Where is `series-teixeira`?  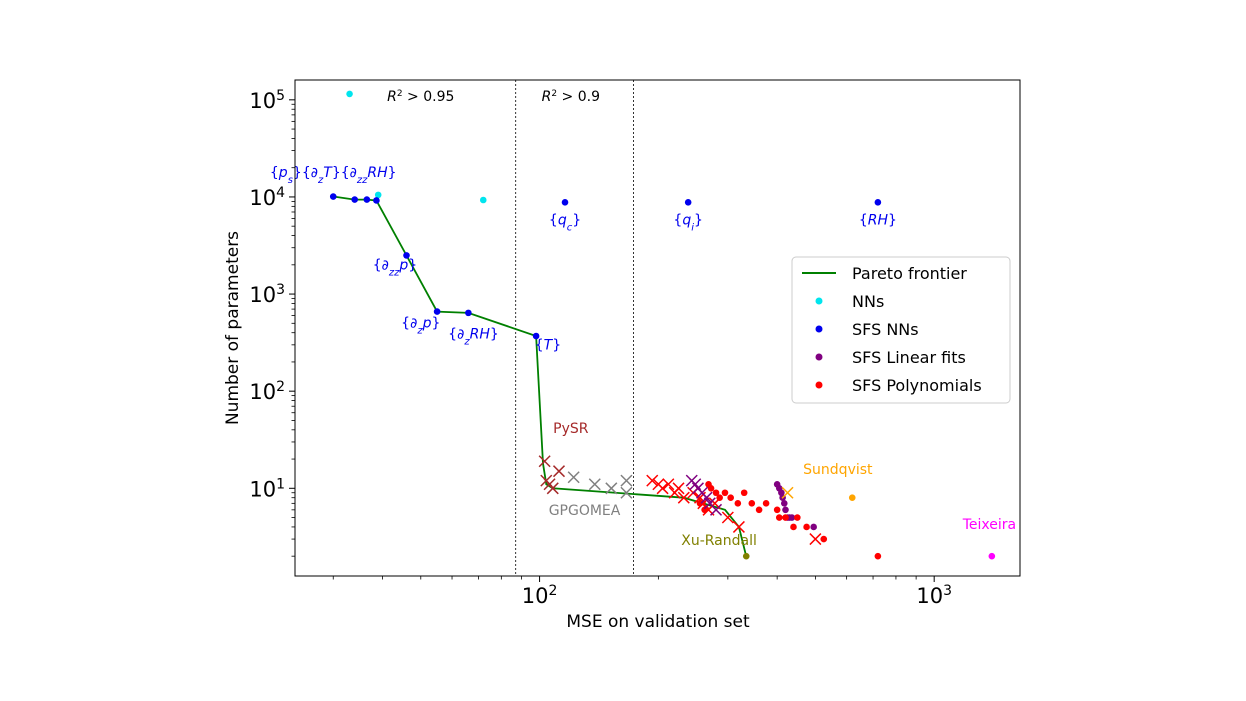
series-teixeira is located at coordinates (992, 556).